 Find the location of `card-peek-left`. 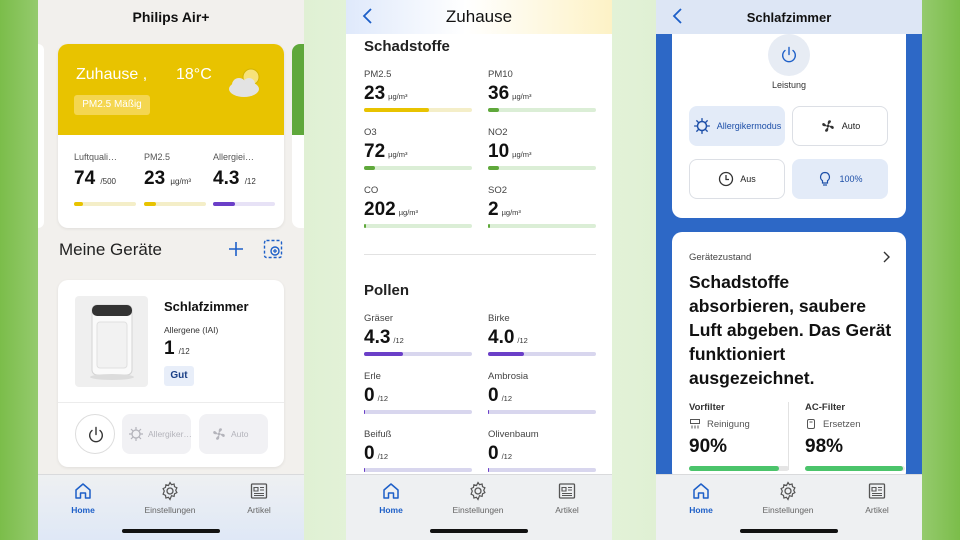

card-peek-left is located at coordinates (41, 136).